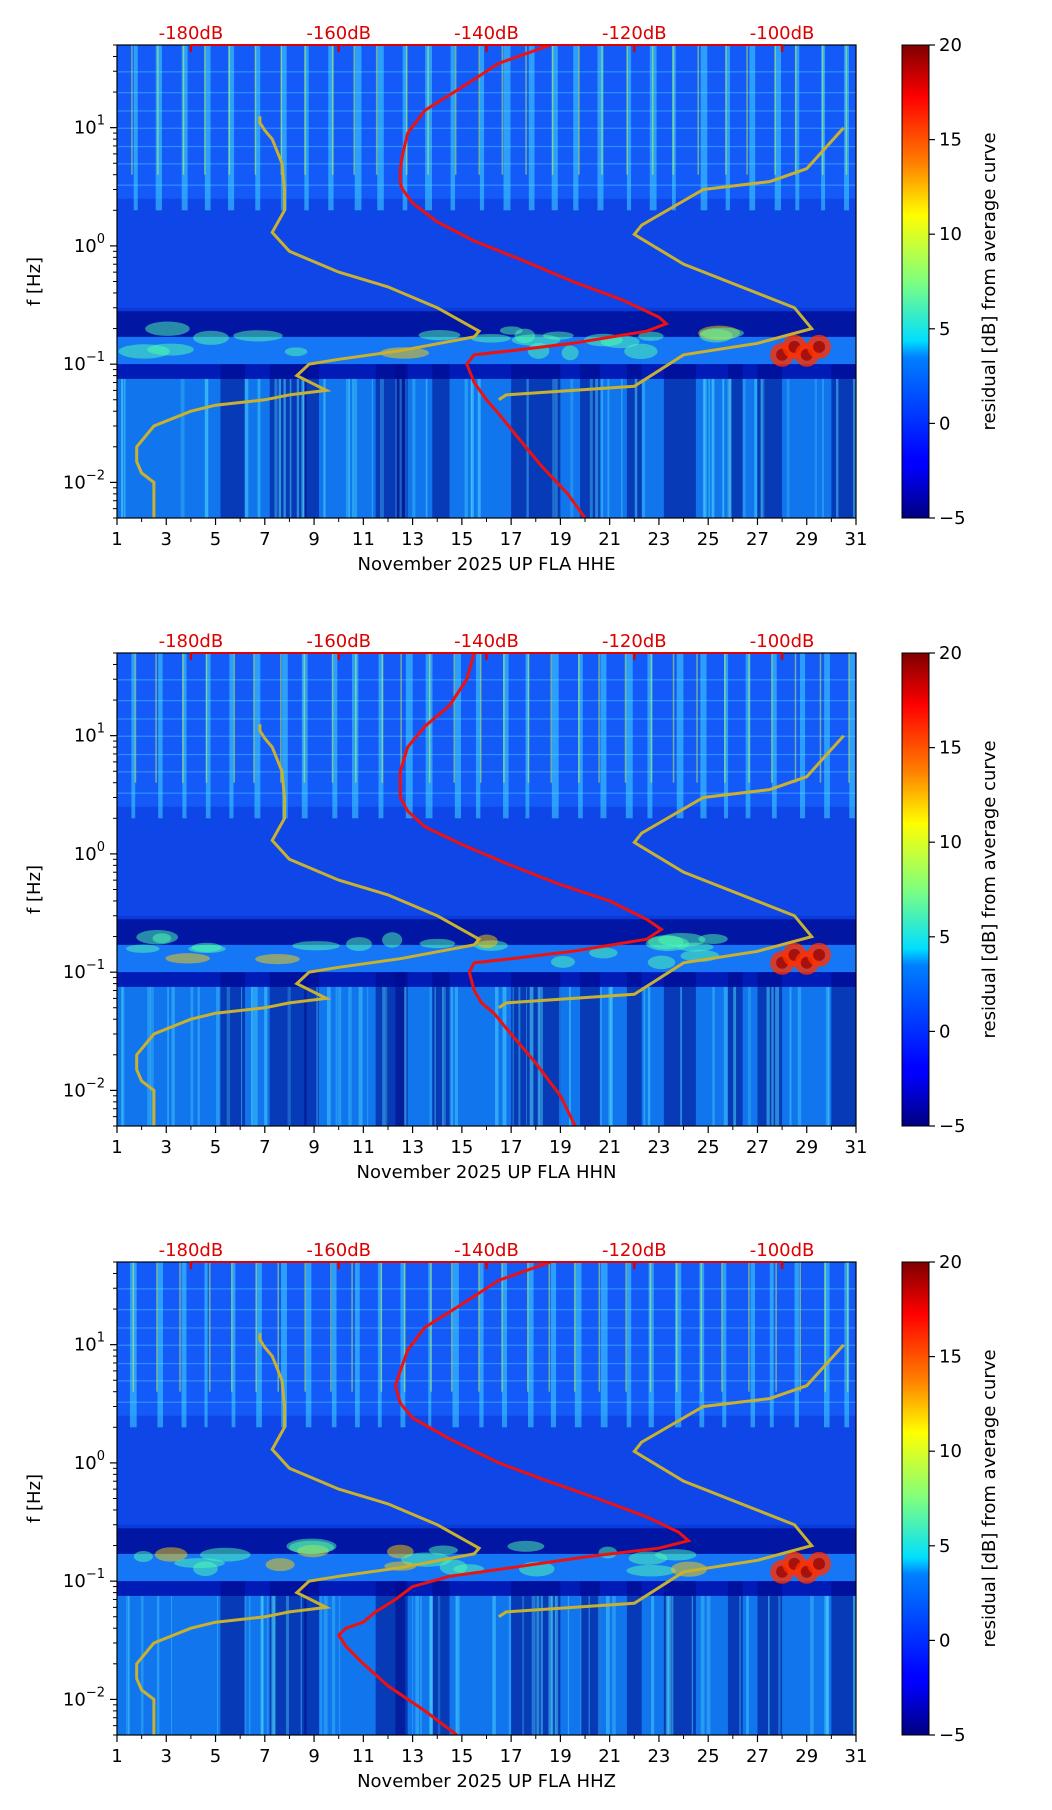 The width and height of the screenshot is (1052, 1810). Describe the element at coordinates (34, 1498) in the screenshot. I see `y-axis-label: f [Hz]` at that location.